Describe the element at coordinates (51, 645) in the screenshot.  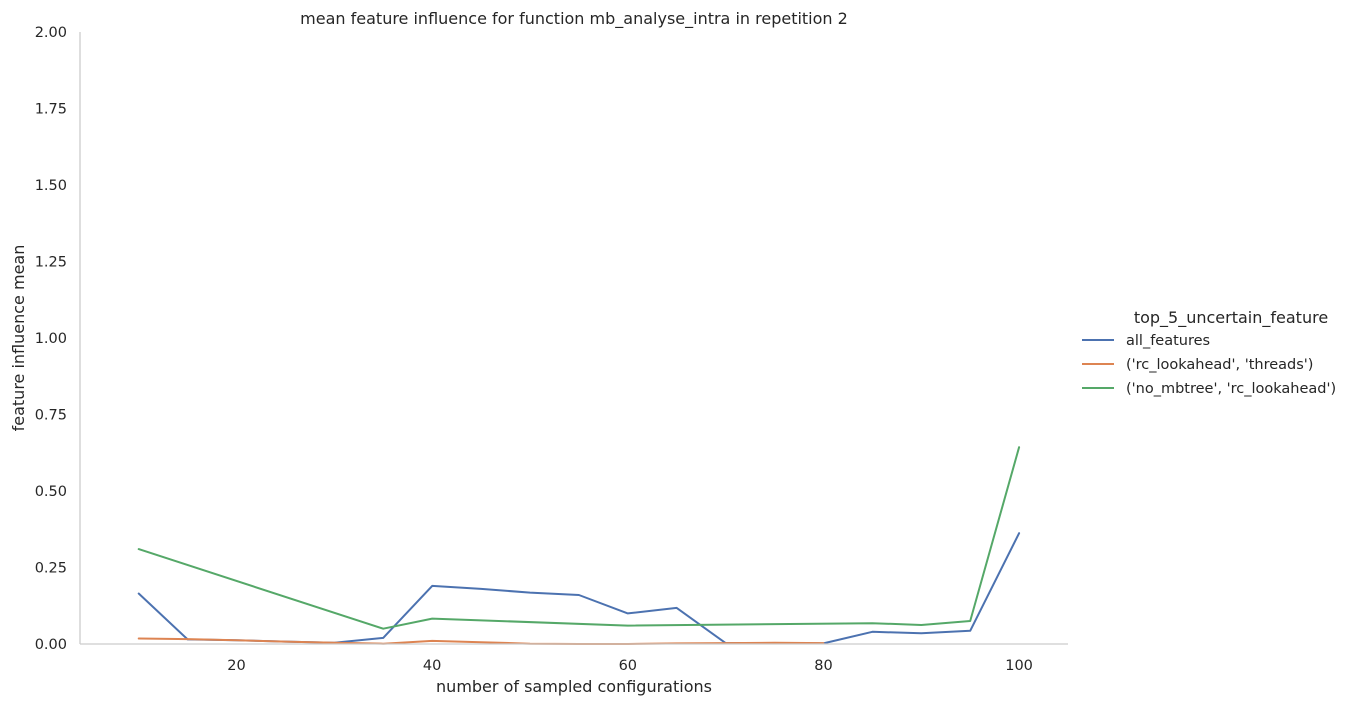
I see `y-tick-label: 0.00` at that location.